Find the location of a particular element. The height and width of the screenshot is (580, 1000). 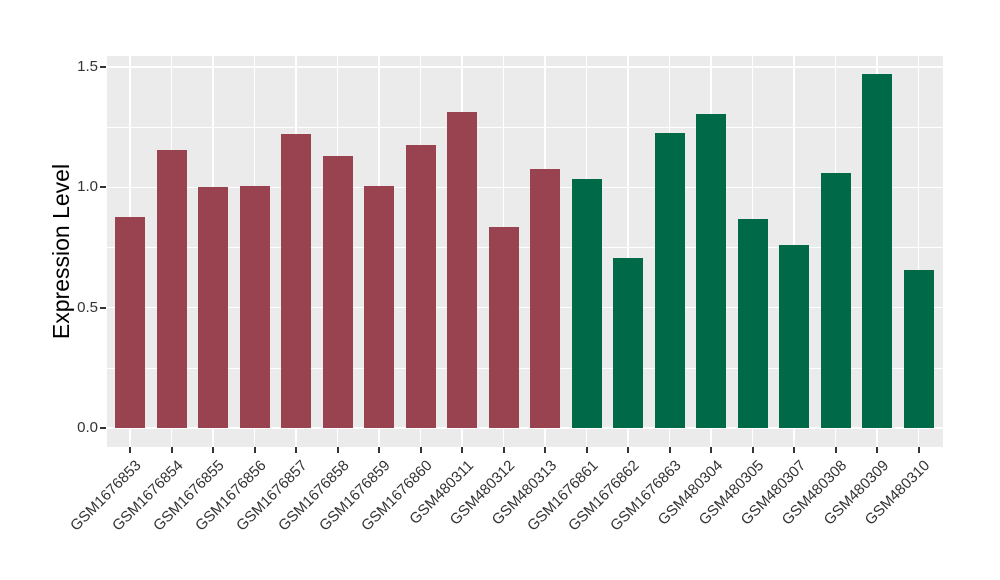

bar-GSM1676861 is located at coordinates (586, 303).